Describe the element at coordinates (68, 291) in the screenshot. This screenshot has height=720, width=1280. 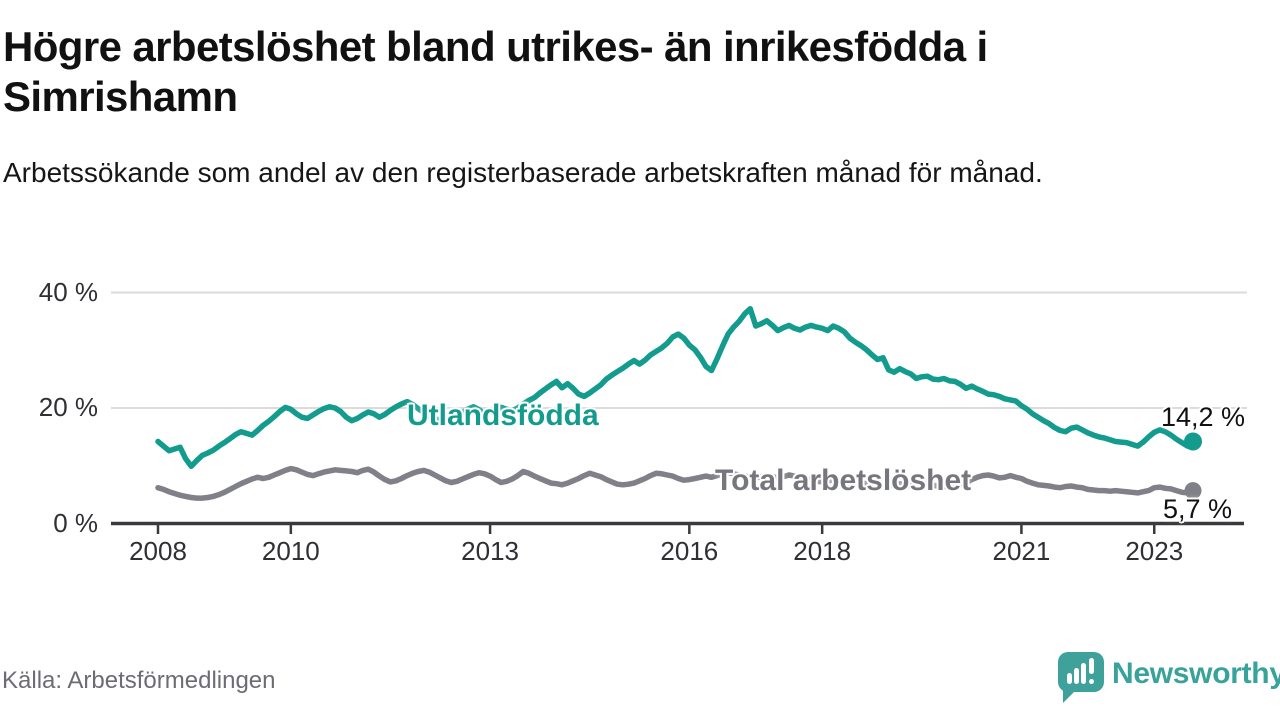
I see `y-axis-tick-label: 40 %` at that location.